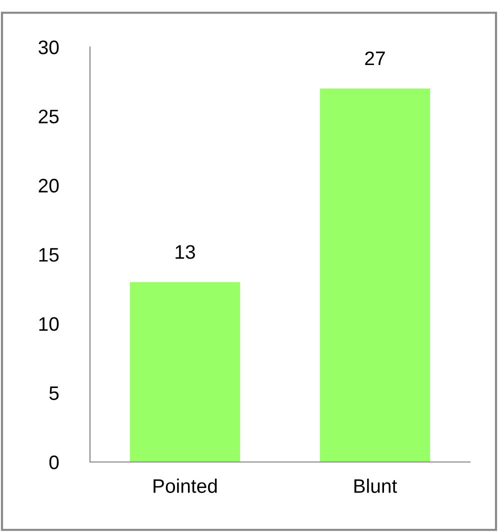 Image resolution: width=498 pixels, height=532 pixels. I want to click on data-label: 13, so click(185, 252).